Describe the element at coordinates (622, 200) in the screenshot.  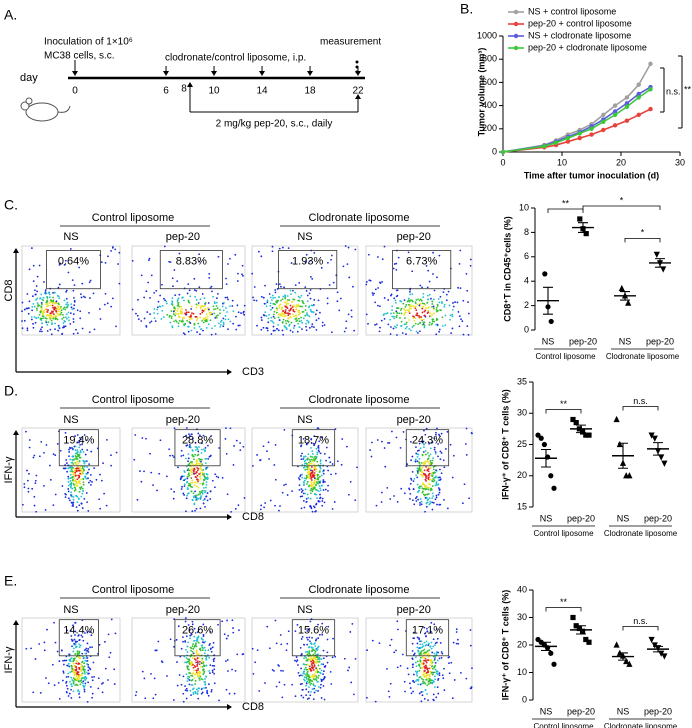
I see `significance-label: *` at that location.